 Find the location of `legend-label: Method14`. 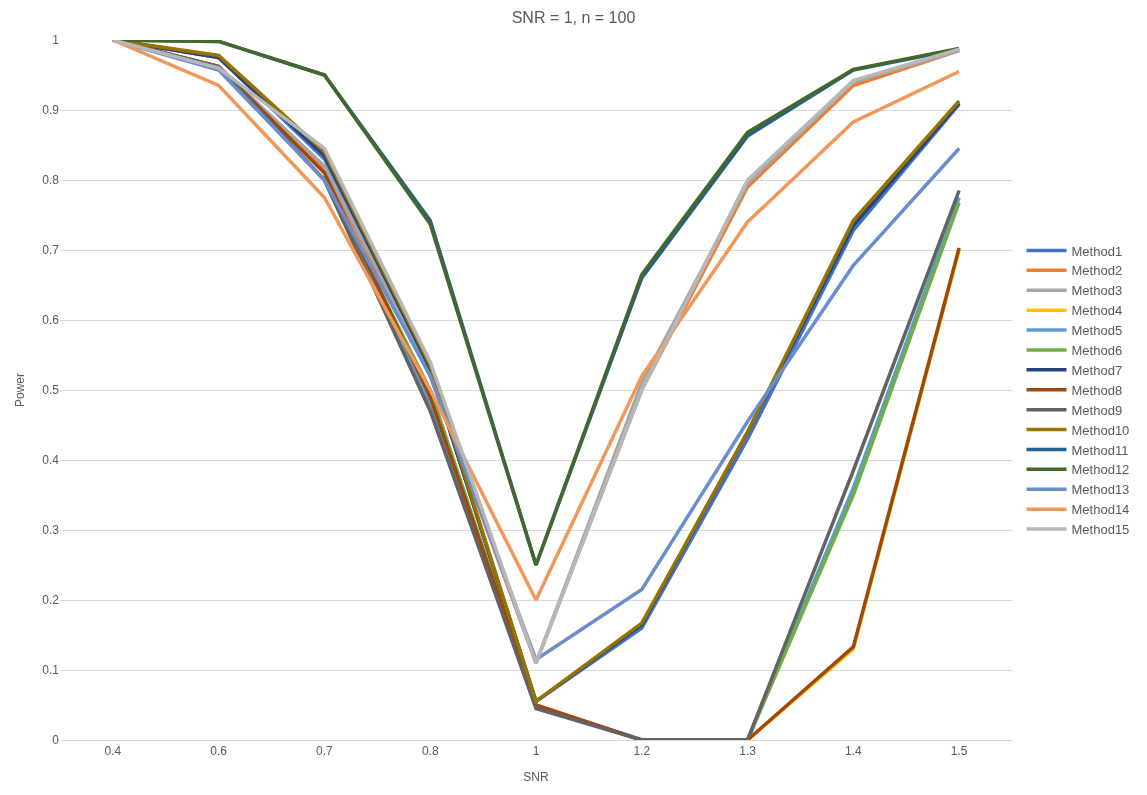

legend-label: Method14 is located at coordinates (1100, 510).